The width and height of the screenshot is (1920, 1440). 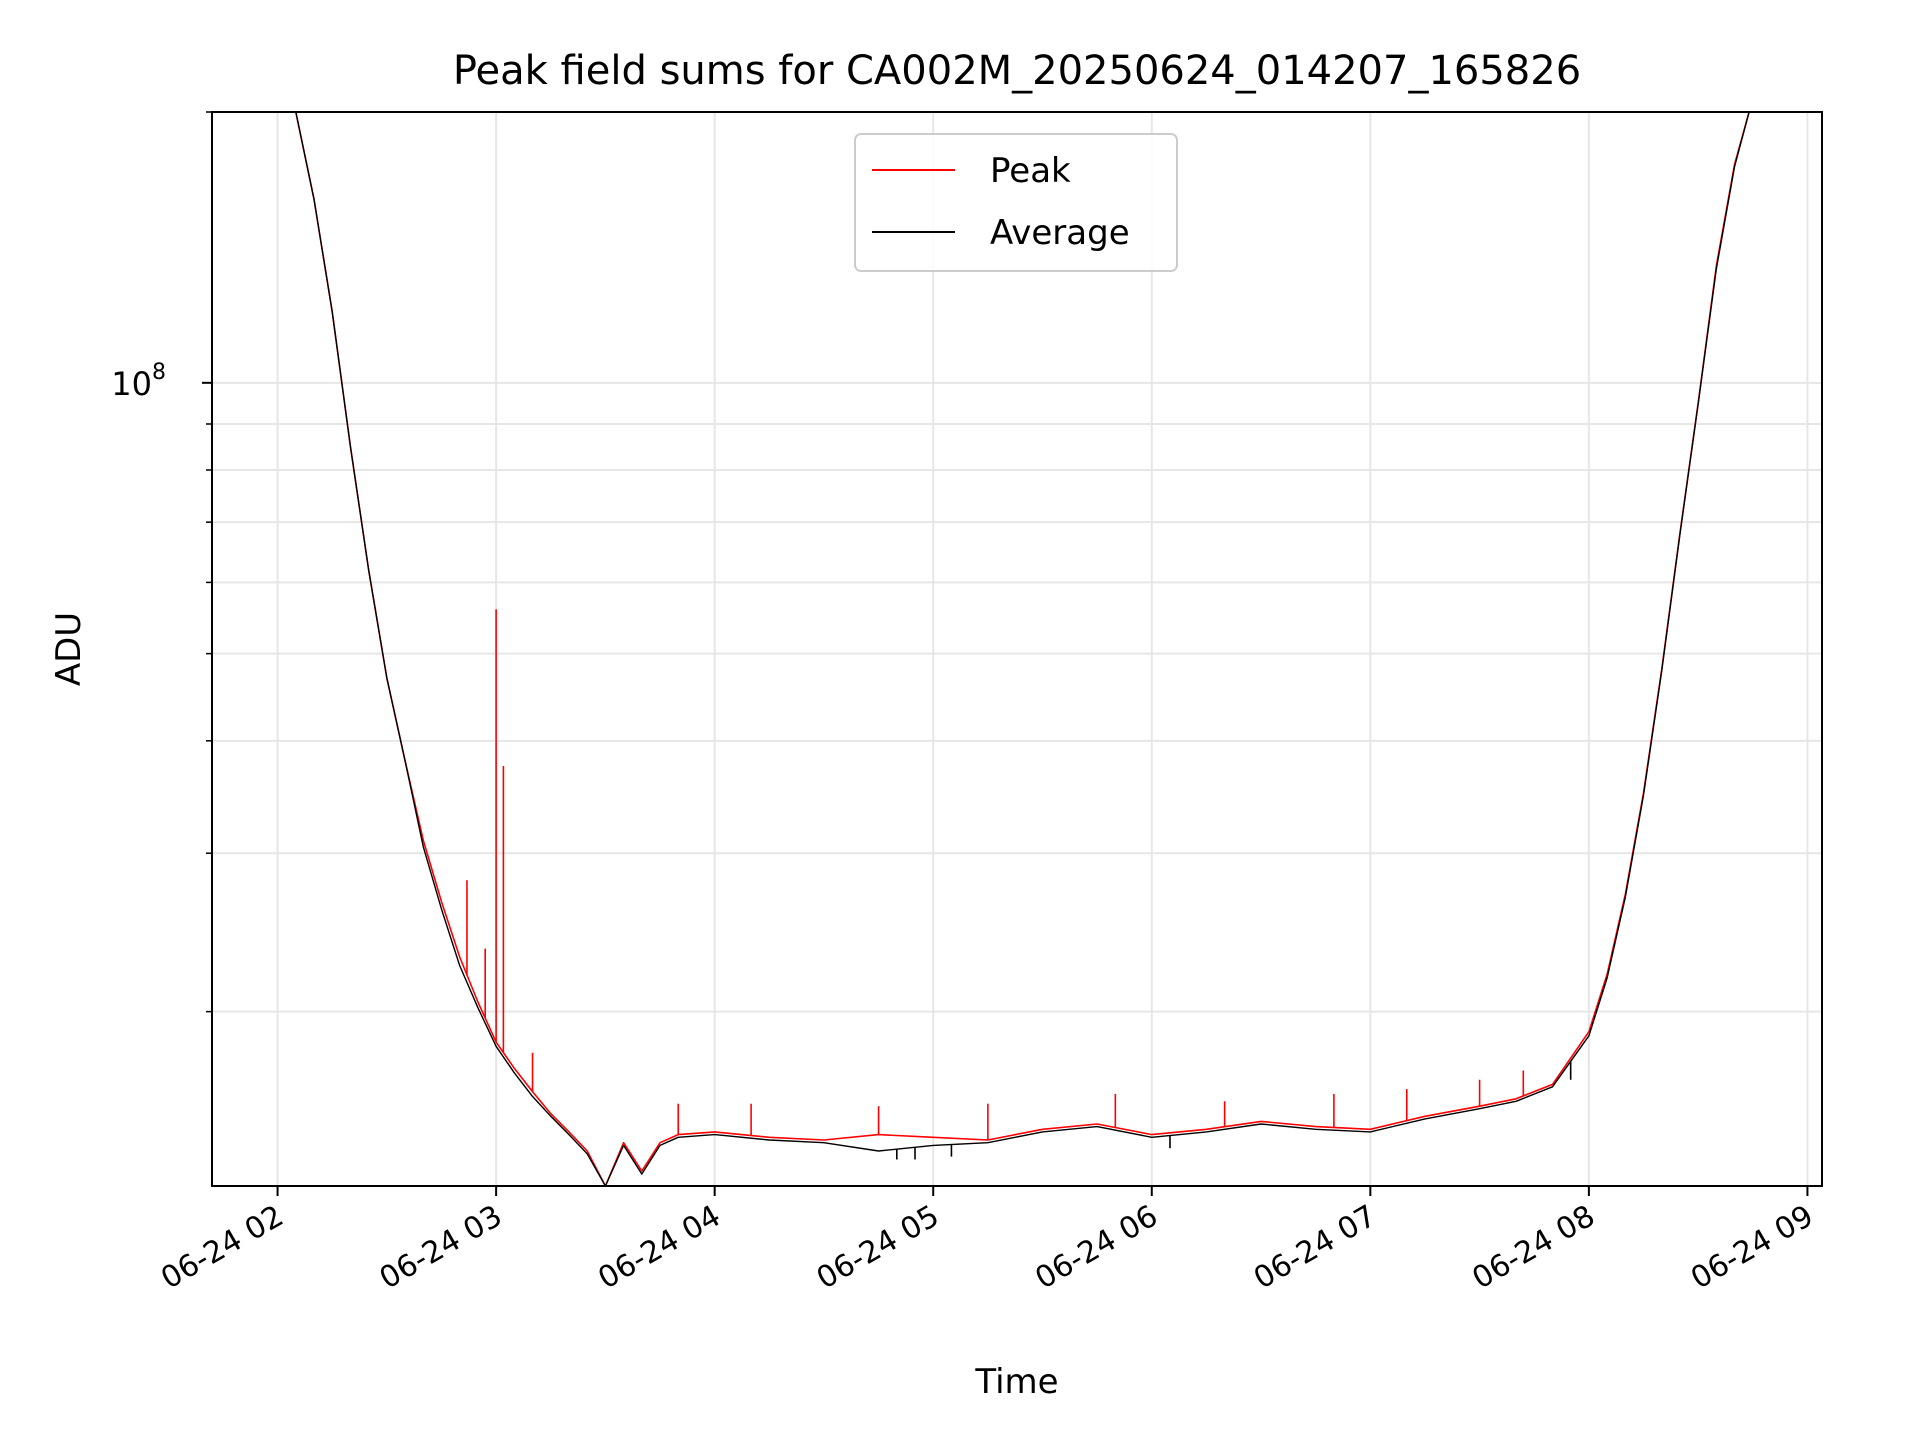 I want to click on y-axis: 108, so click(x=161, y=562).